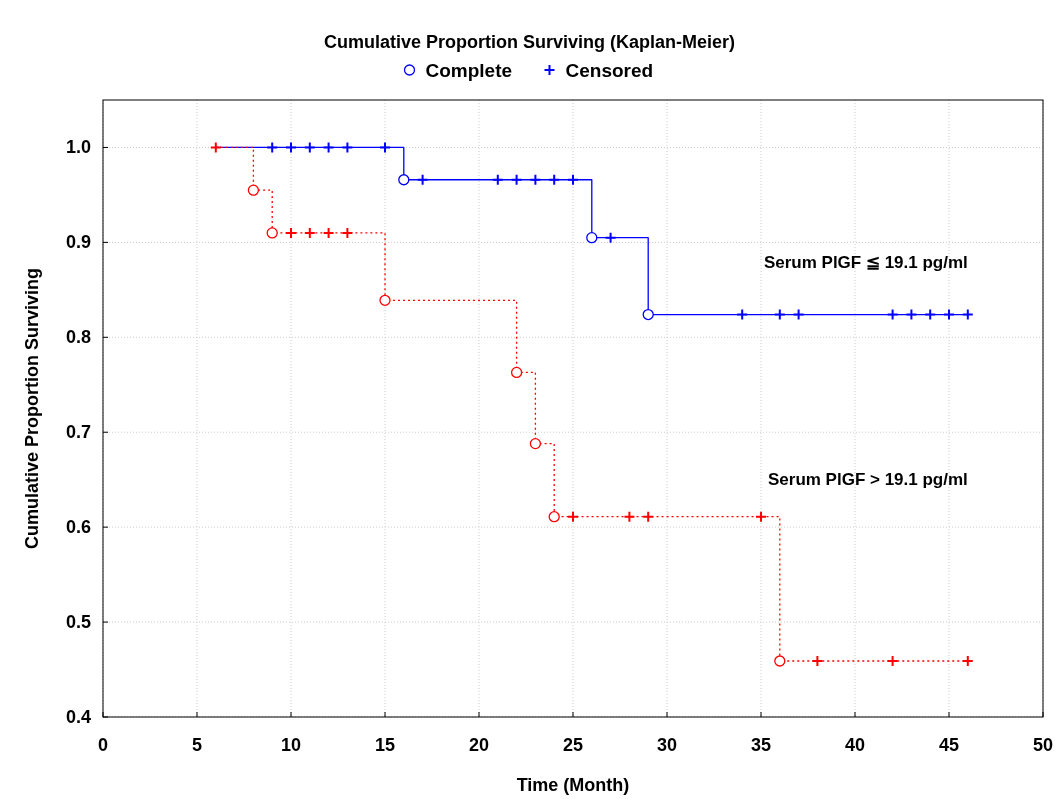  I want to click on x-tick-label: 35, so click(761, 745).